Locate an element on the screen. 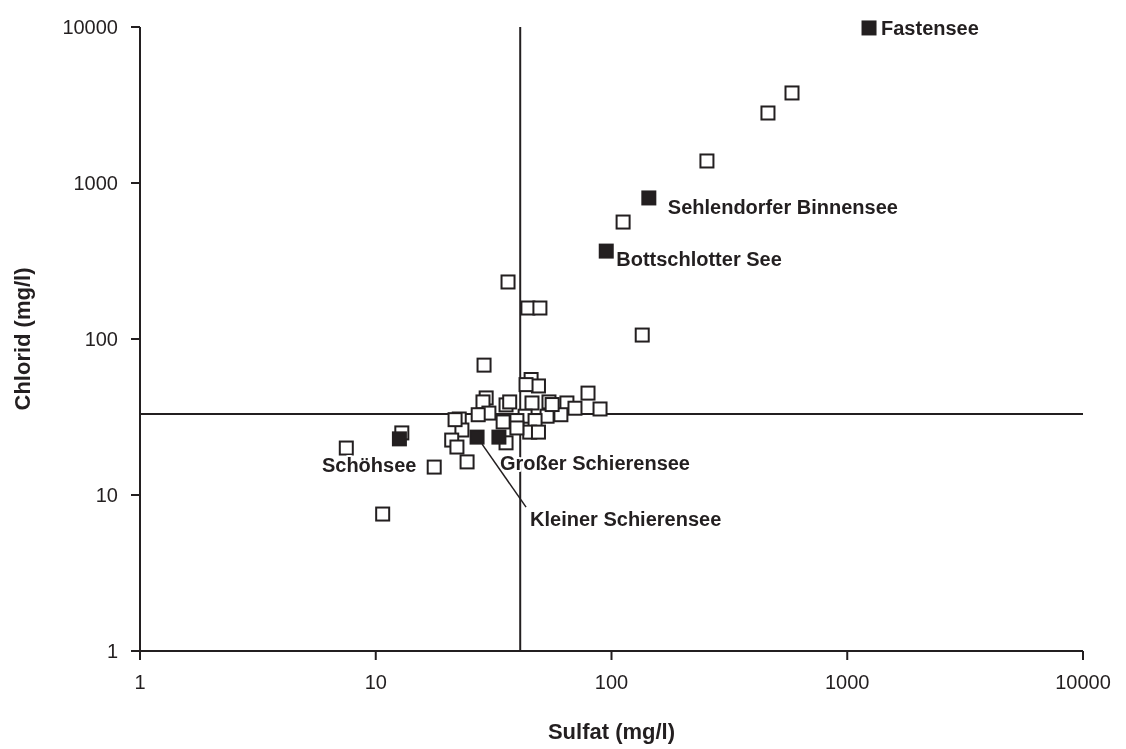  y-tick-label: 1 is located at coordinates (112, 651).